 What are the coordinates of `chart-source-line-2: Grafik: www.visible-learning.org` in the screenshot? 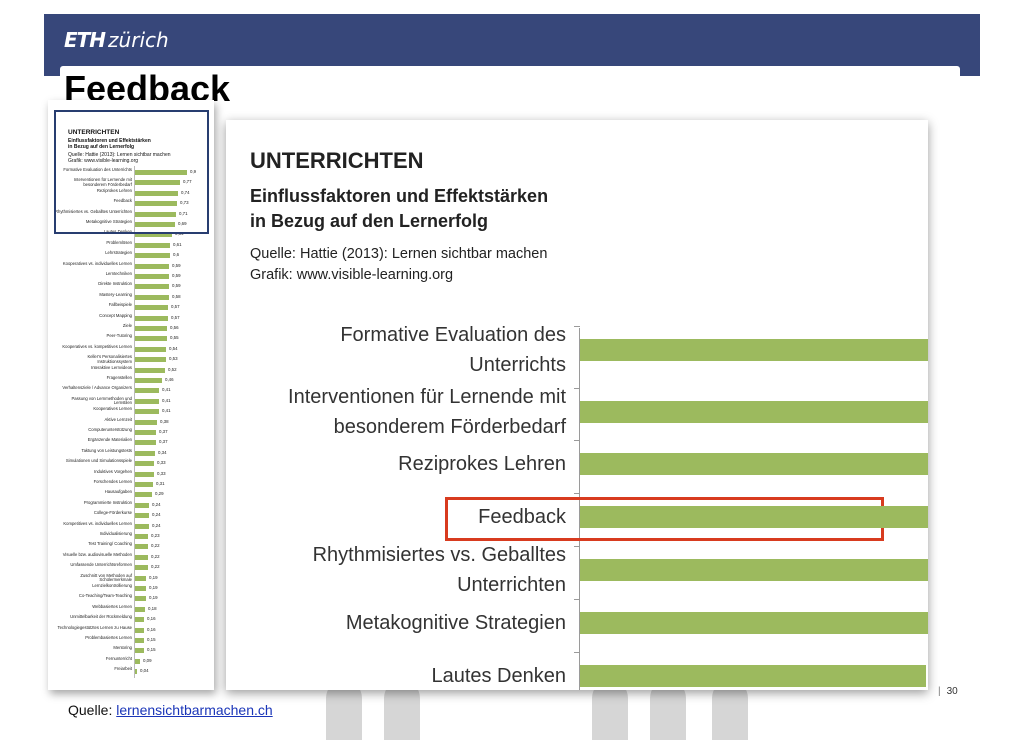 It's located at (352, 275).